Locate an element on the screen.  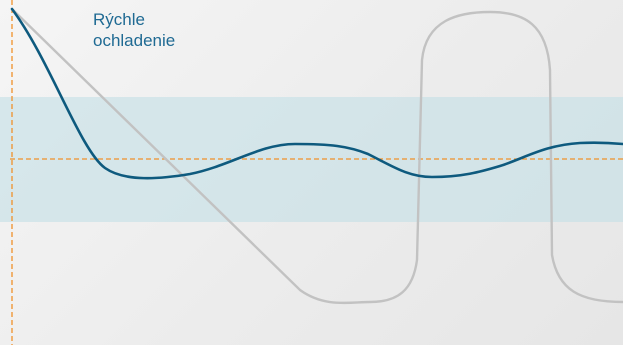
rapid-cooling-label-line-1: Rýchle is located at coordinates (119, 19).